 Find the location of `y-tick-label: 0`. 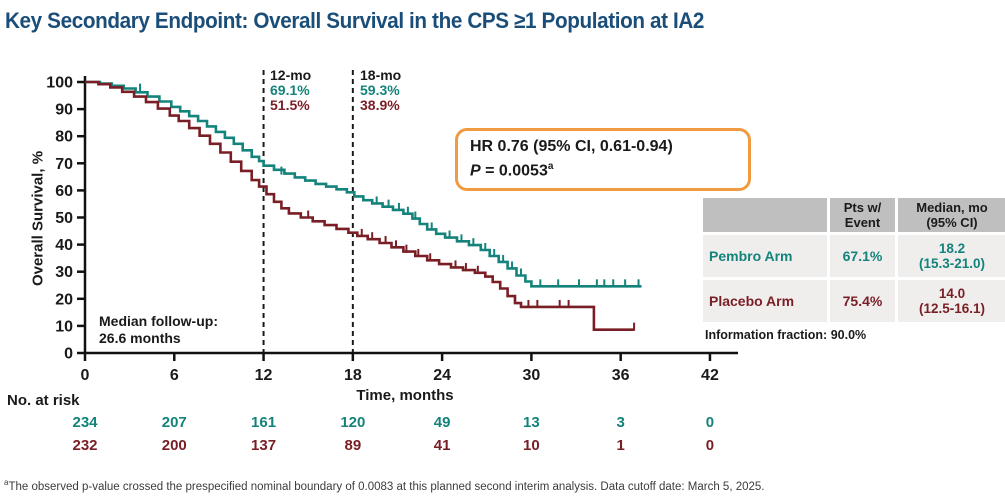

y-tick-label: 0 is located at coordinates (68, 354).